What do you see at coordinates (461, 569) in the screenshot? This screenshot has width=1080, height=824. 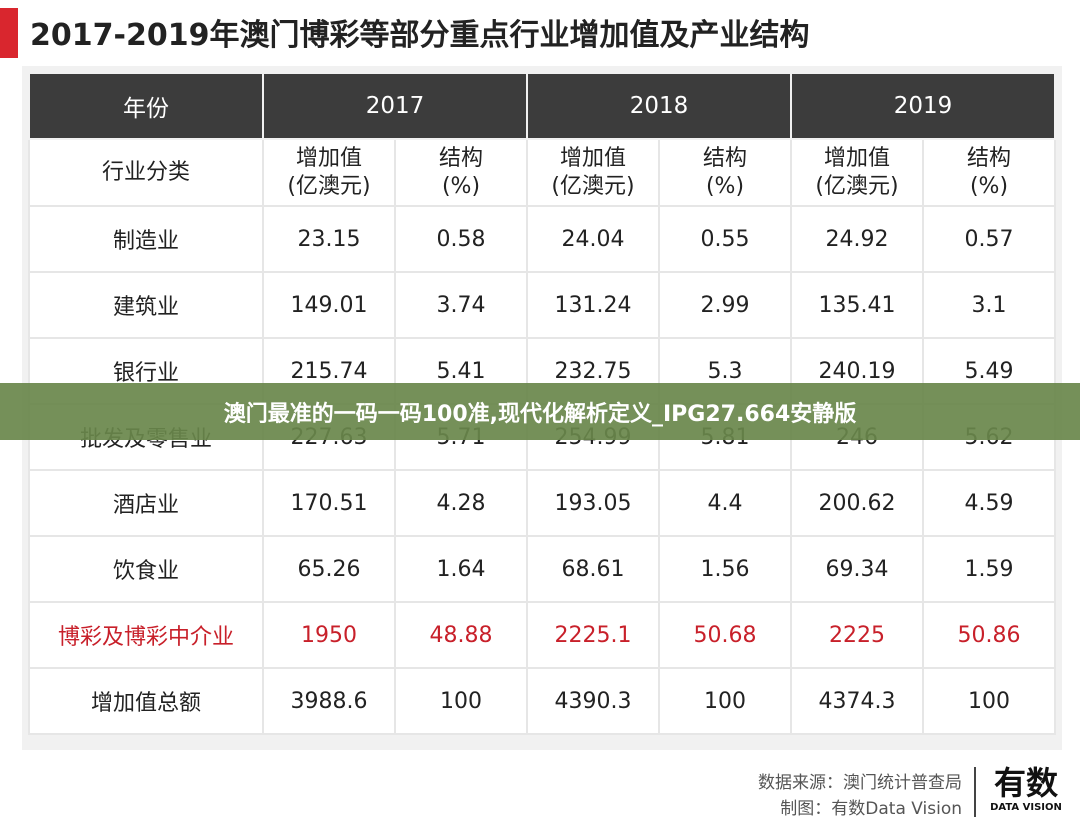 I see `share-cell: 1.64` at bounding box center [461, 569].